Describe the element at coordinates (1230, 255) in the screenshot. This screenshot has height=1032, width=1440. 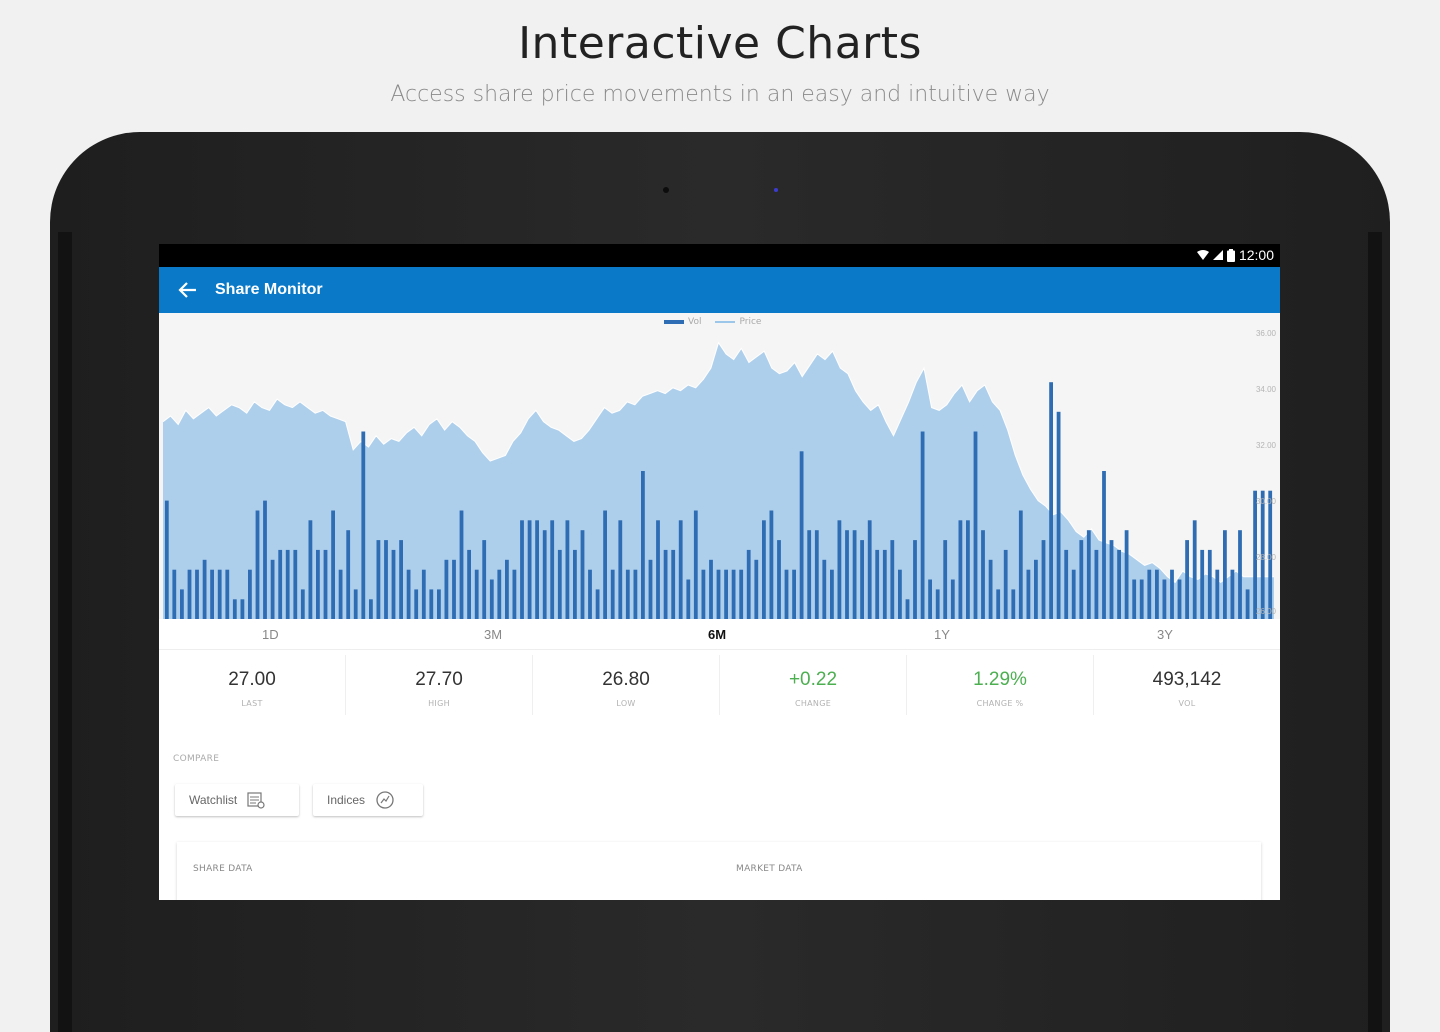
I see `battery-icon` at that location.